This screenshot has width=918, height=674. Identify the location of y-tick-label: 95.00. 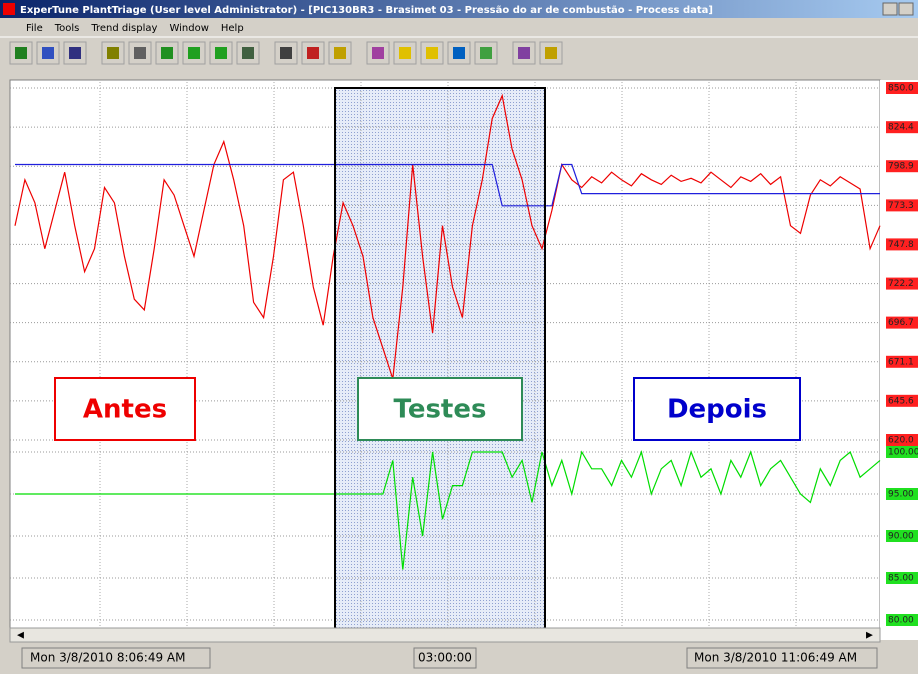
(901, 495).